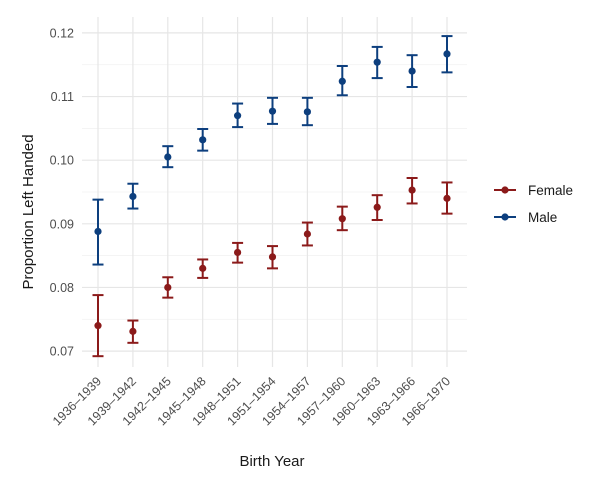  What do you see at coordinates (62, 97) in the screenshot?
I see `y-tick-label: 0.11` at bounding box center [62, 97].